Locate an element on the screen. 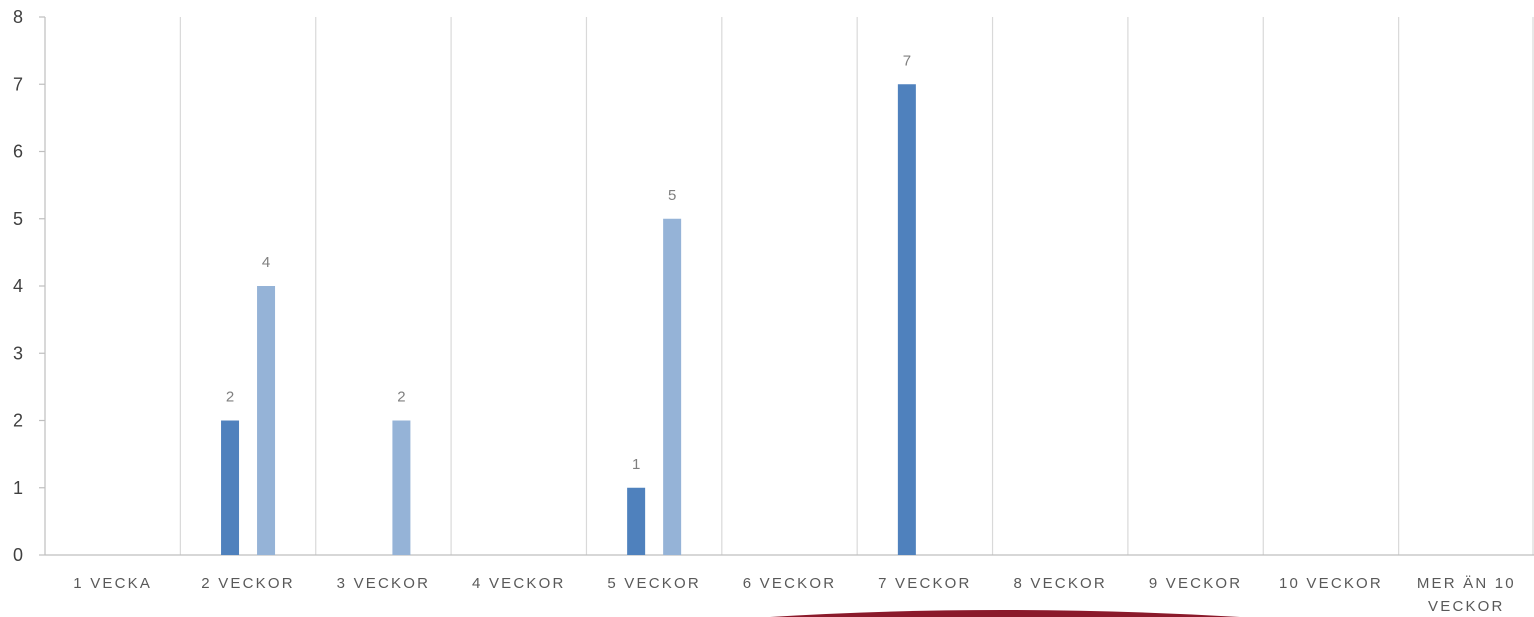 The height and width of the screenshot is (617, 1534). y-tick-label: 5 is located at coordinates (18, 219).